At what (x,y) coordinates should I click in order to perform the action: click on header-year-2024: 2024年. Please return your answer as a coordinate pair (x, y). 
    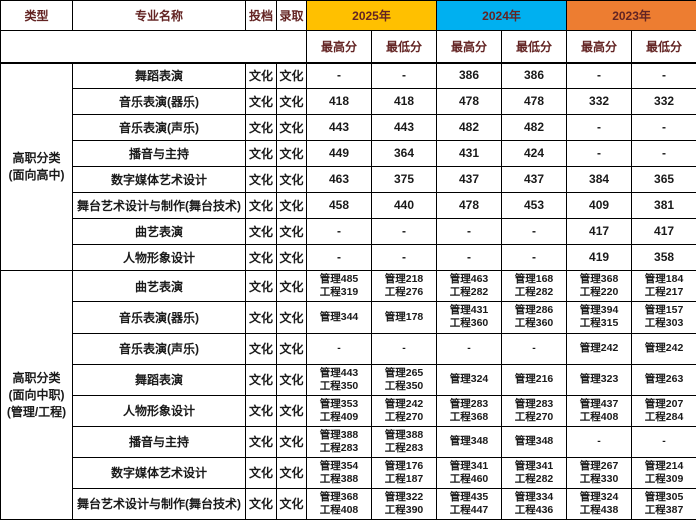
    Looking at the image, I should click on (502, 15).